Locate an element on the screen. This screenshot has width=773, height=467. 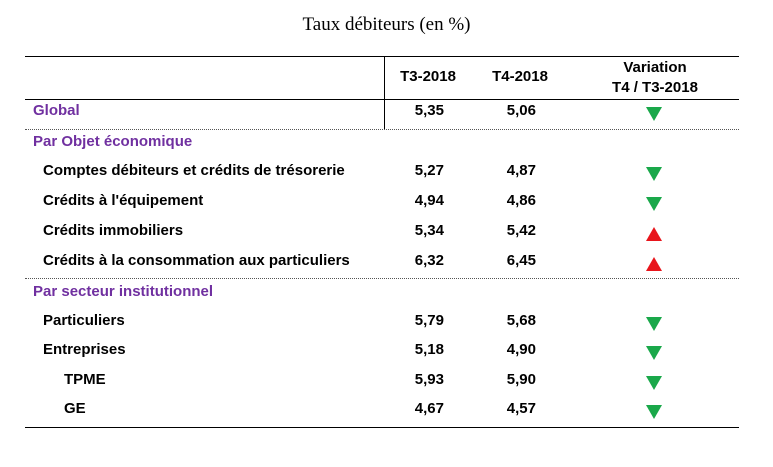
row-label: Particuliers is located at coordinates (84, 320).